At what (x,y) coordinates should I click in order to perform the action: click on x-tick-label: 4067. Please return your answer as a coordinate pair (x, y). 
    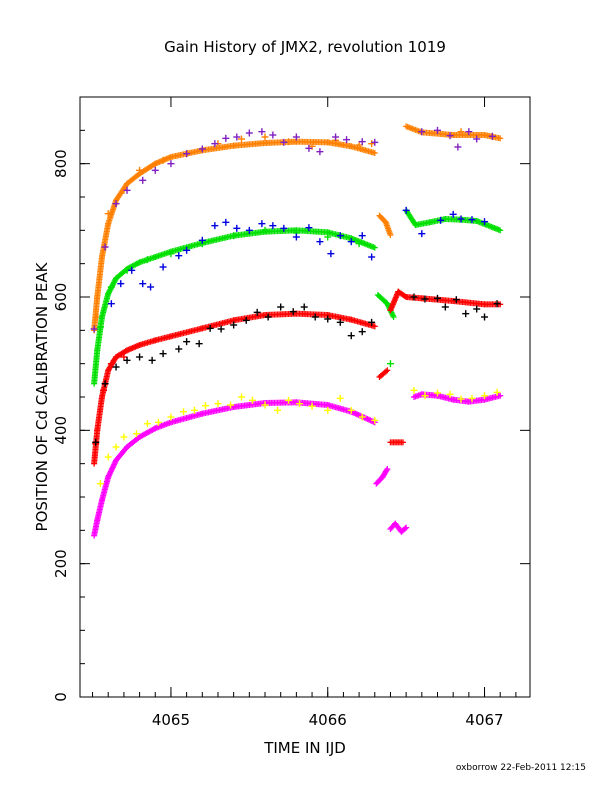
    Looking at the image, I should click on (484, 720).